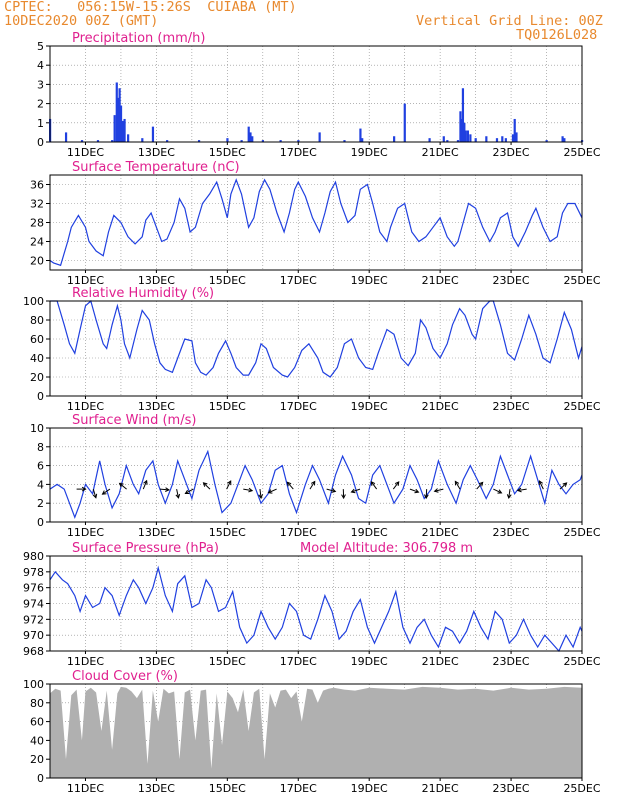  I want to click on y-tick-label: 972, so click(33, 619).